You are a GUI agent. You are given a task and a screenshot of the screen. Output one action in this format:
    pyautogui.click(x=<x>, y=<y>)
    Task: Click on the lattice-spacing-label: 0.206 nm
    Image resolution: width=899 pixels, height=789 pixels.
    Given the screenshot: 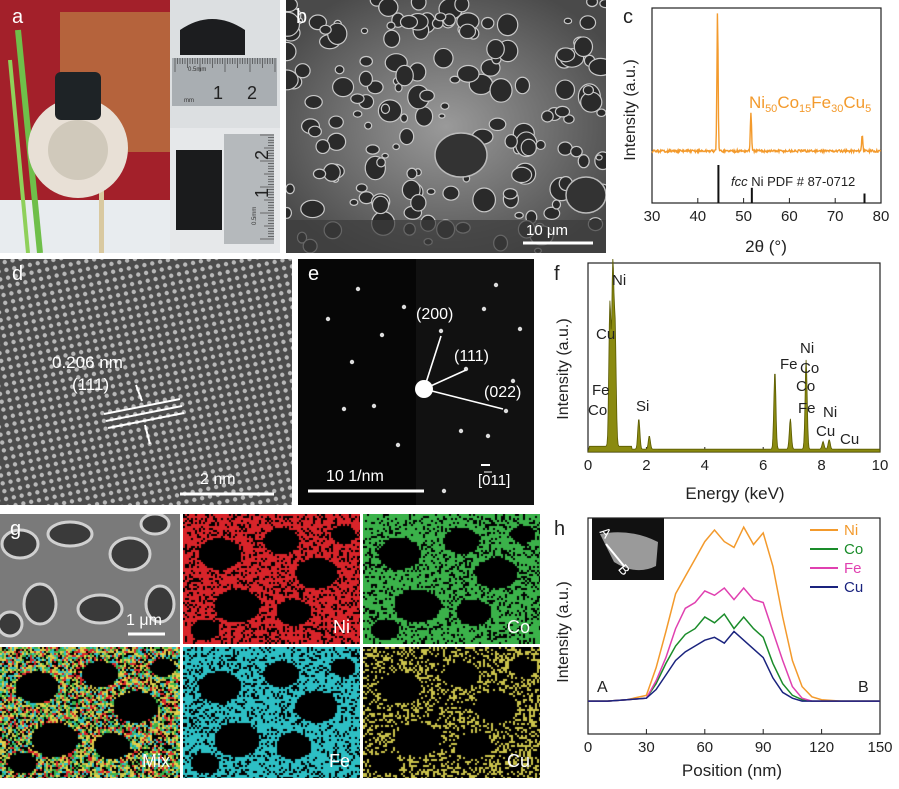 What is the action you would take?
    pyautogui.click(x=87, y=362)
    